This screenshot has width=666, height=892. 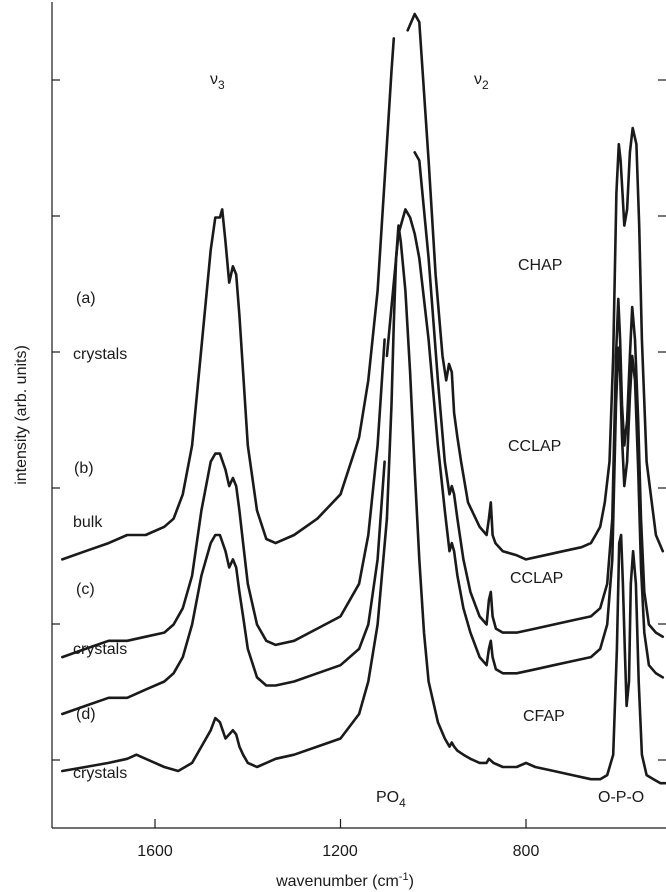 What do you see at coordinates (340, 851) in the screenshot?
I see `x-tick-label-1200: 1200` at bounding box center [340, 851].